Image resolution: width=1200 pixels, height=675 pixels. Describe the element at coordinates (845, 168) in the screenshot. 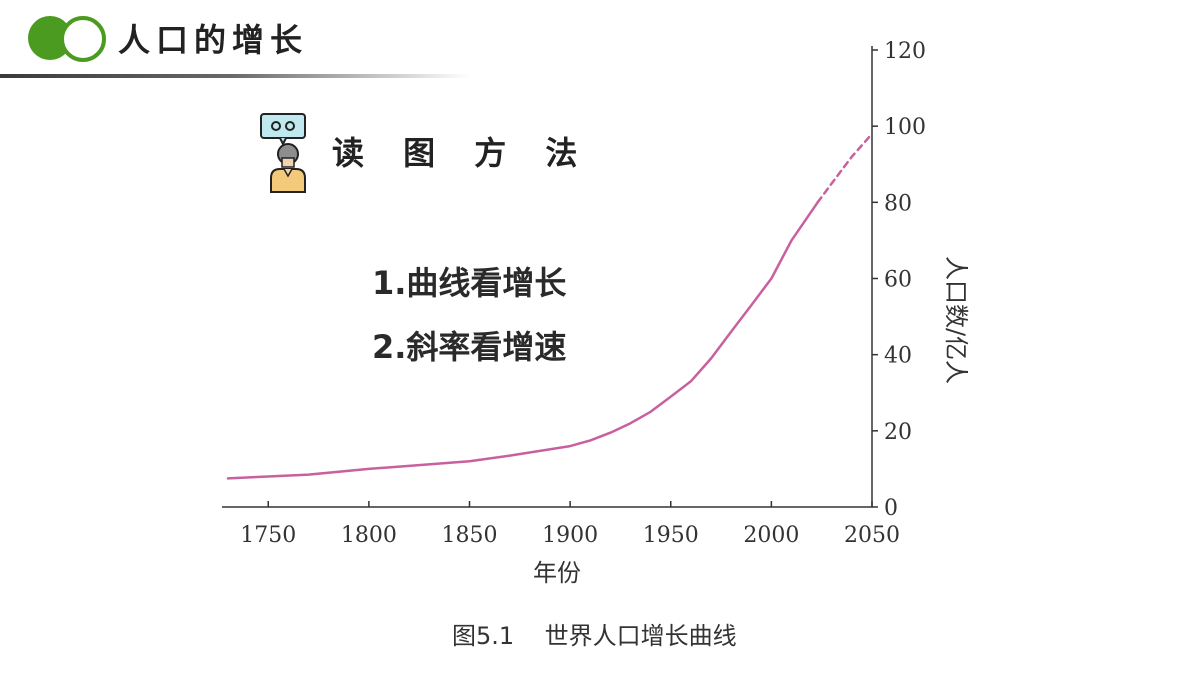

I see `projection-line` at that location.